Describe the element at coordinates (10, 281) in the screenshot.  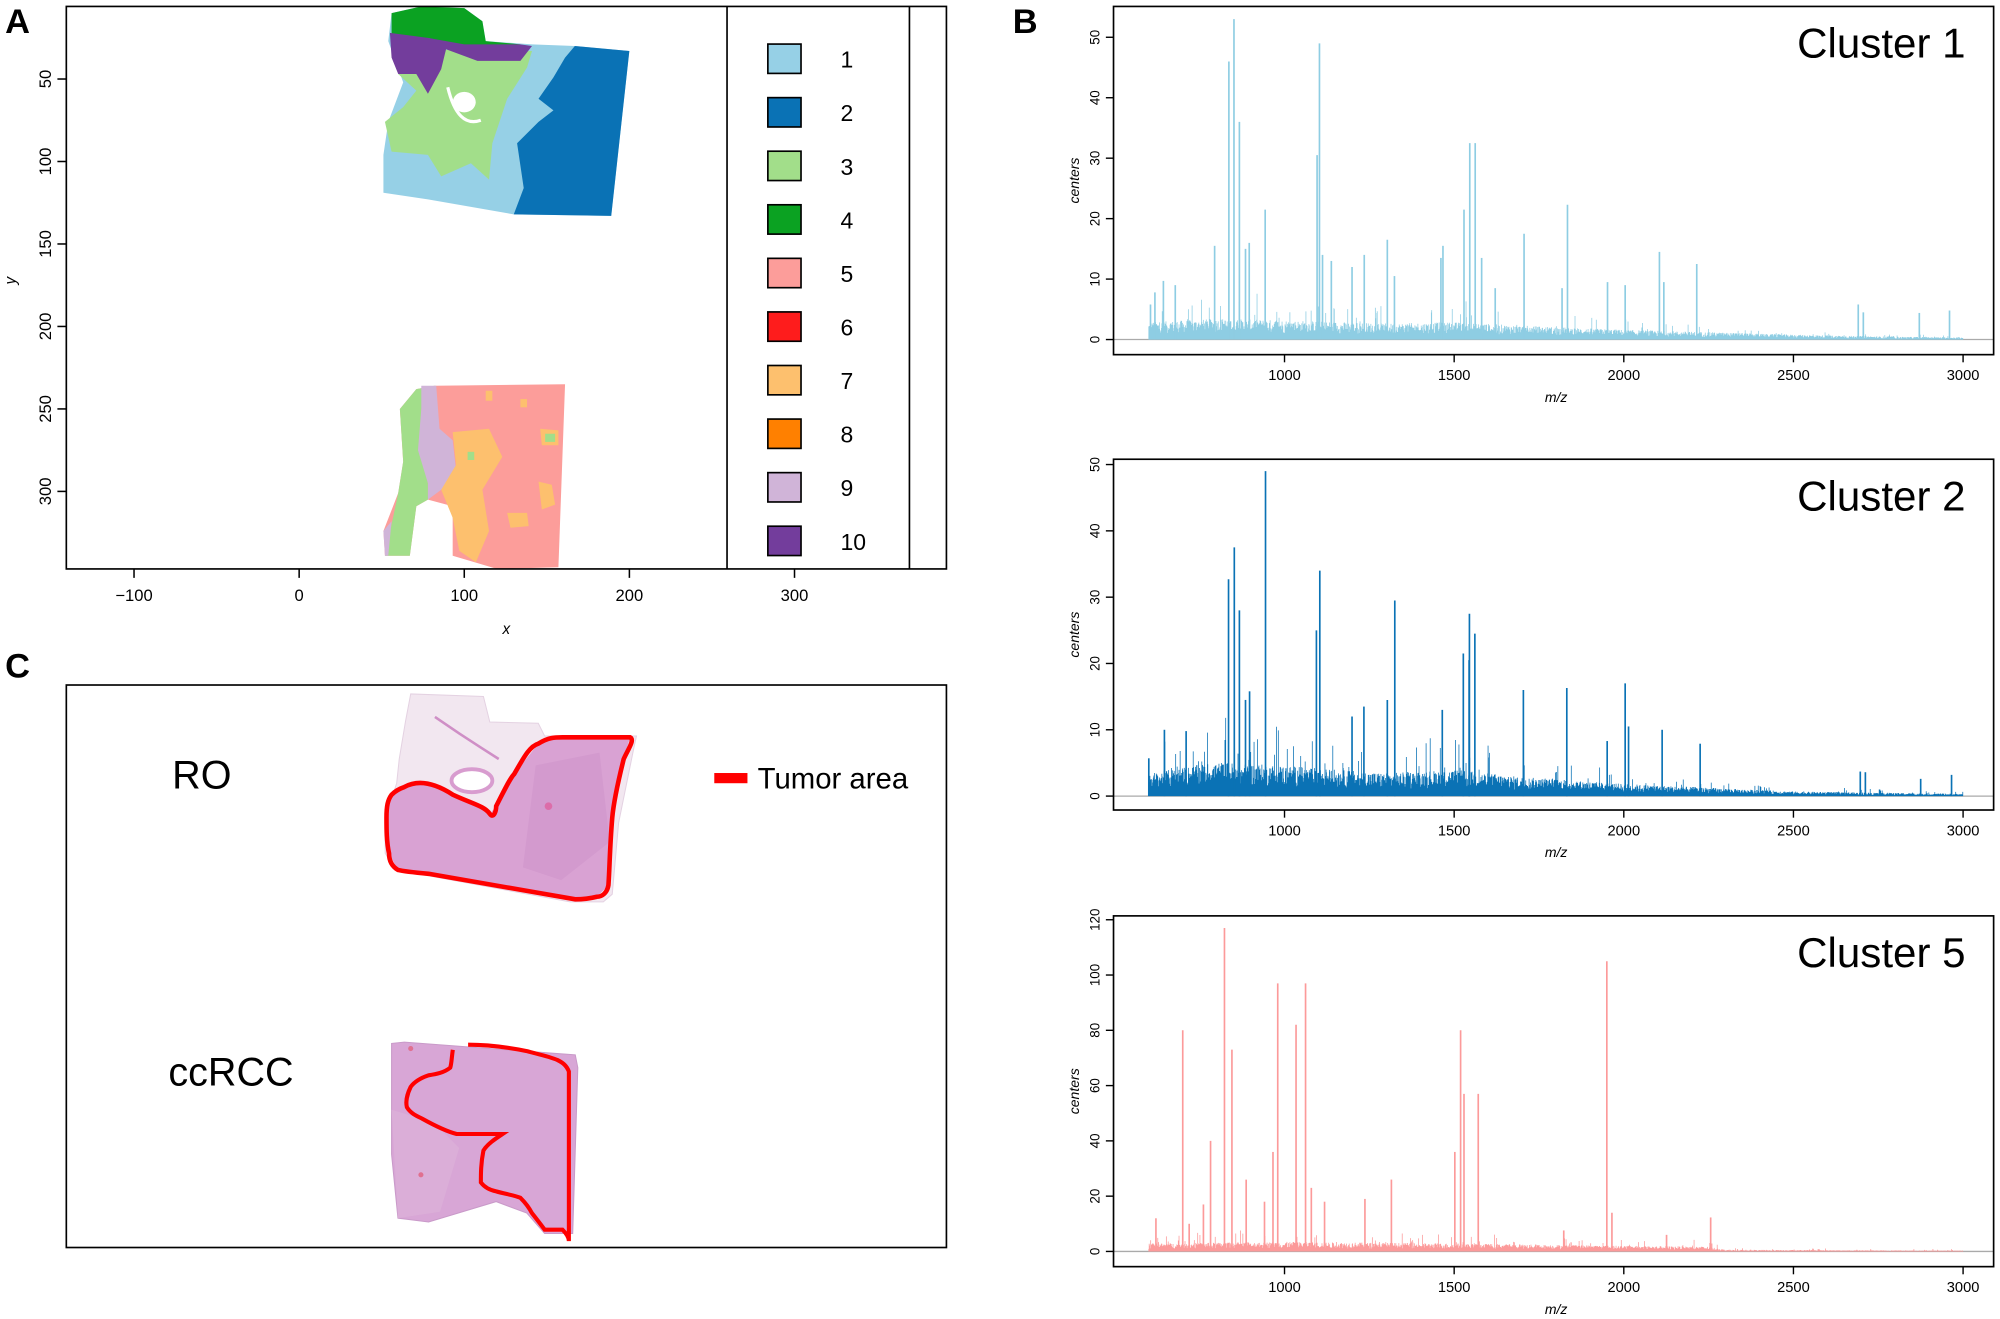
I see `y-axis-label: y` at that location.